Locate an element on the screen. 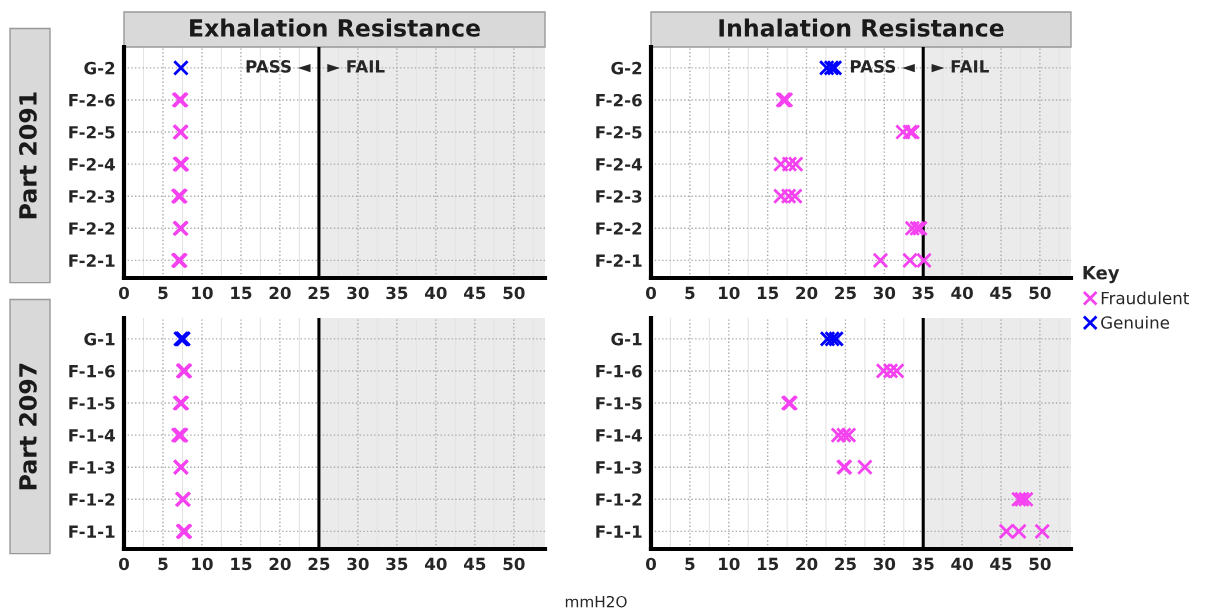  x-axis-title: mmH2O is located at coordinates (596, 601).